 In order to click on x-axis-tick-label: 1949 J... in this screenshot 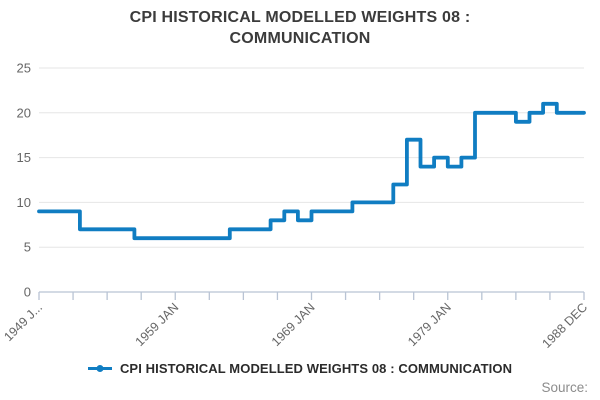, I will do `click(23, 322)`.